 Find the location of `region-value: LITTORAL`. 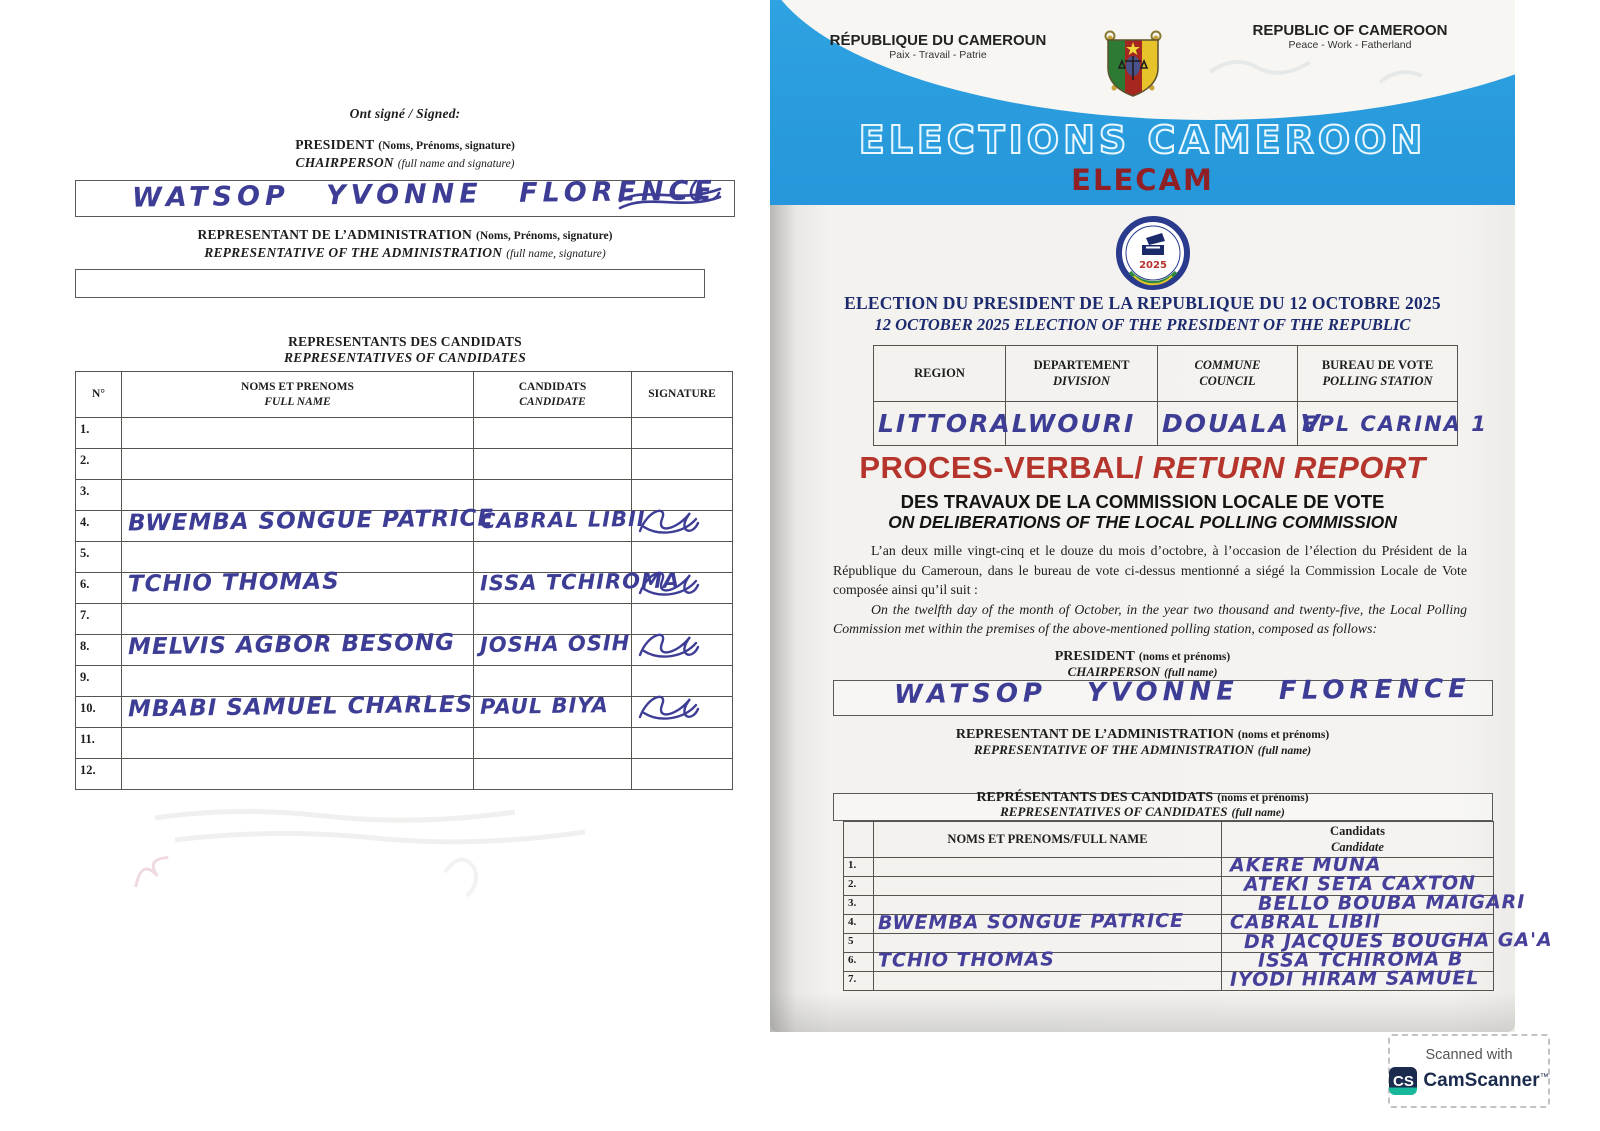

region-value: LITTORAL is located at coordinates (951, 423).